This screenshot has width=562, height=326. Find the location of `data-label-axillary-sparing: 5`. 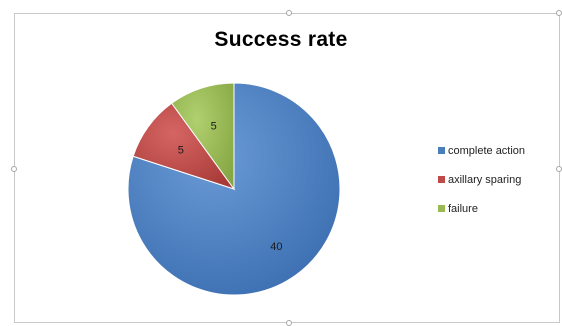

data-label-axillary-sparing: 5 is located at coordinates (181, 150).